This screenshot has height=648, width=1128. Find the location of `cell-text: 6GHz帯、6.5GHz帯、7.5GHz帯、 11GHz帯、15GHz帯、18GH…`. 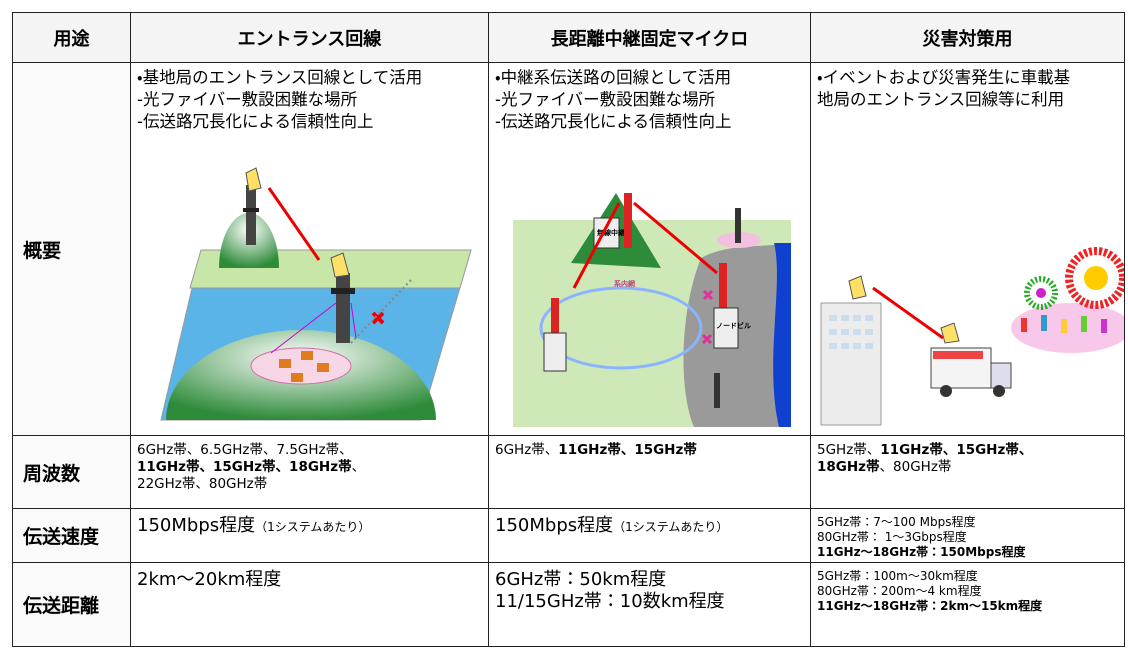

cell-text: 6GHz帯、6.5GHz帯、7.5GHz帯、 11GHz帯、15GHz帯、18GH… is located at coordinates (309, 465).